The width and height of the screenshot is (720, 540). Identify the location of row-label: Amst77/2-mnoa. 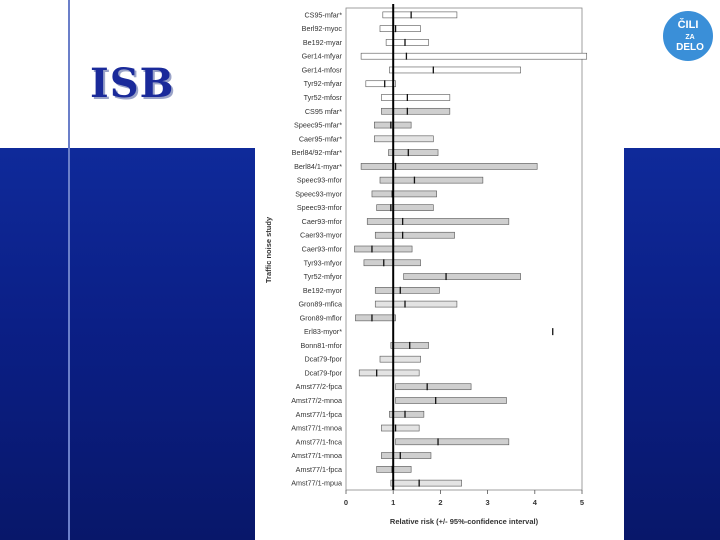
(316, 400).